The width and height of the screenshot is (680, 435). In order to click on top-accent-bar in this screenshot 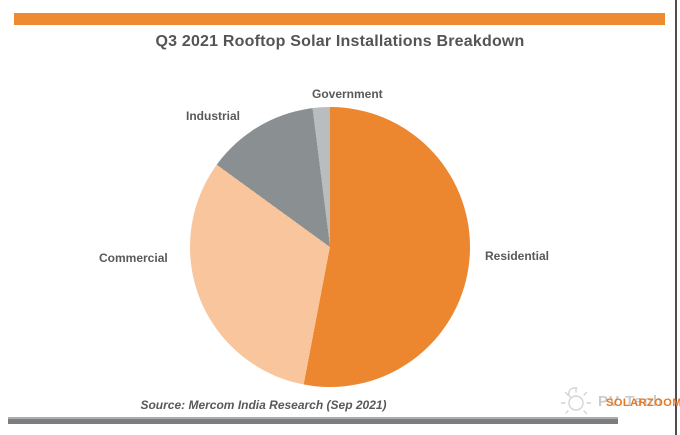, I will do `click(339, 19)`.